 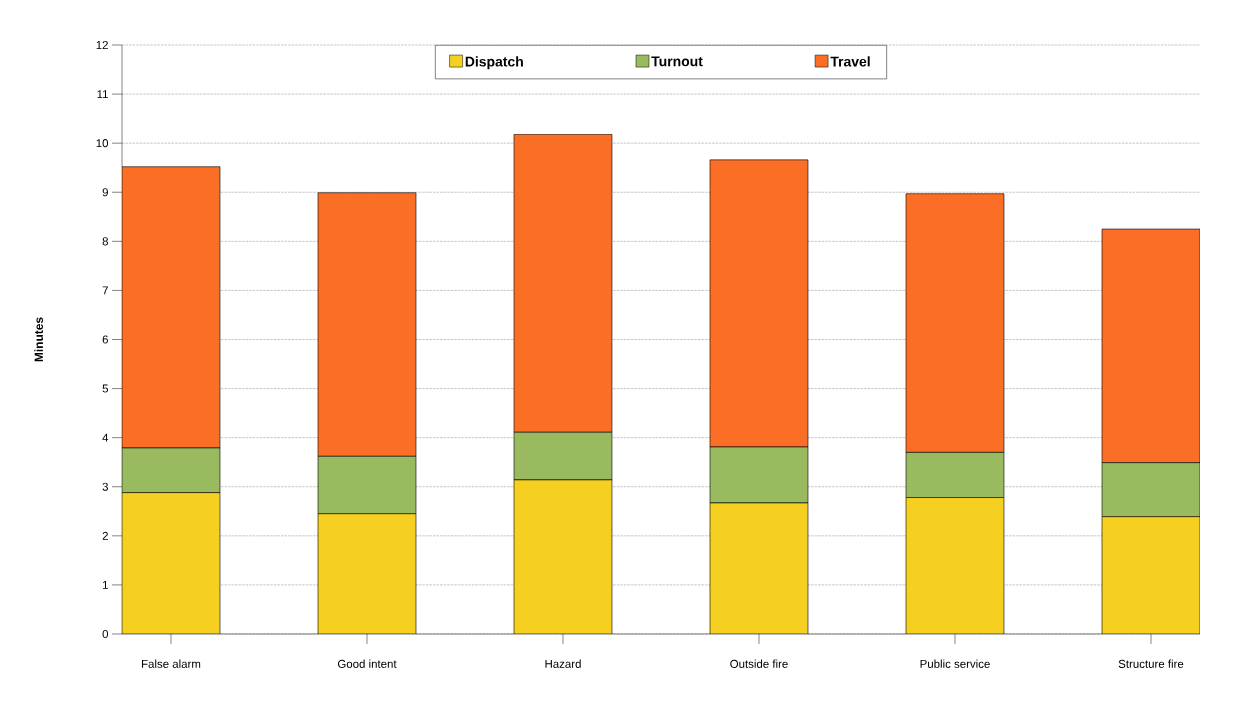 I want to click on legend-label: Travel, so click(x=850, y=61).